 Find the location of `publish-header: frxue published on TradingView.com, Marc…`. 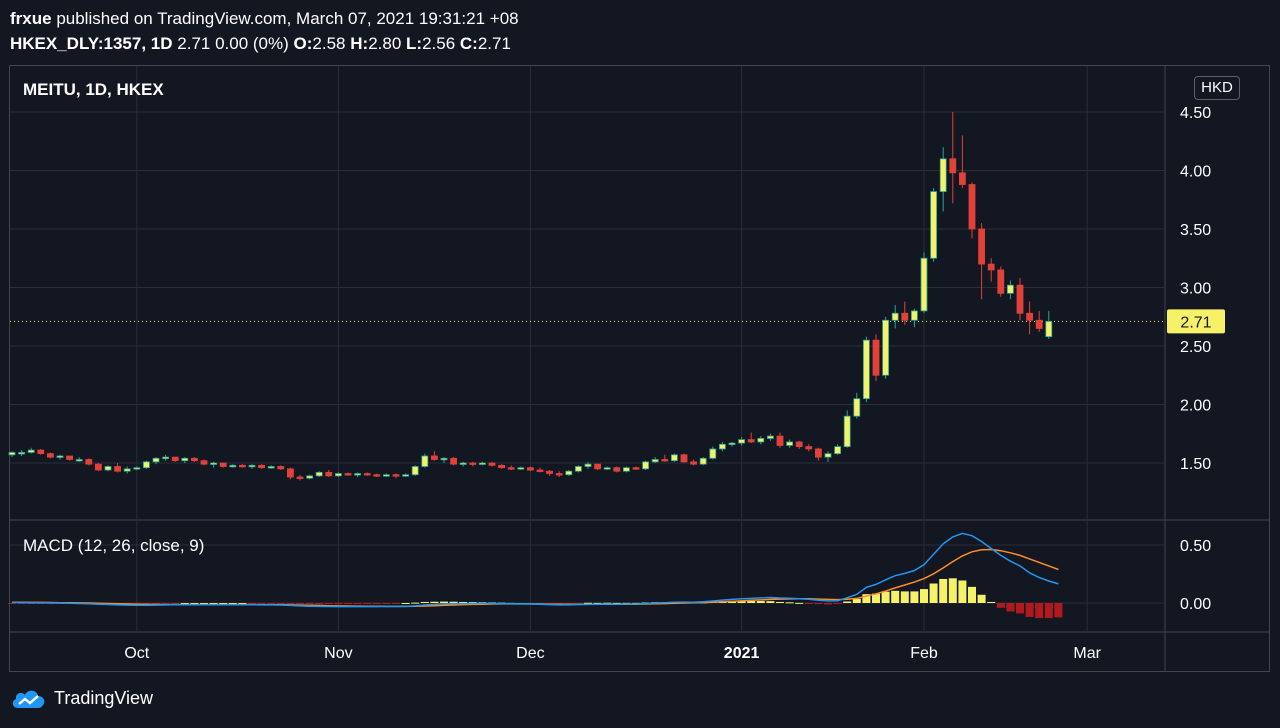

publish-header: frxue published on TradingView.com, Marc… is located at coordinates (264, 31).